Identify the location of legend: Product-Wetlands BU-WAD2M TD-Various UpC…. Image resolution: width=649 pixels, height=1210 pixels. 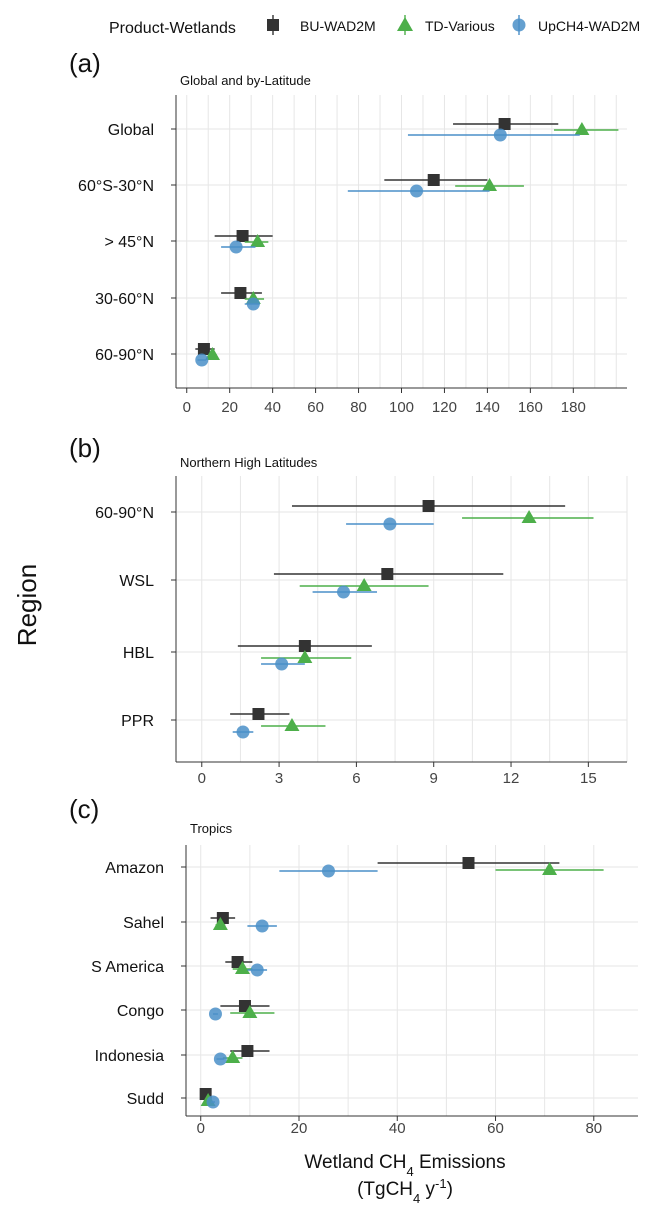
(374, 26).